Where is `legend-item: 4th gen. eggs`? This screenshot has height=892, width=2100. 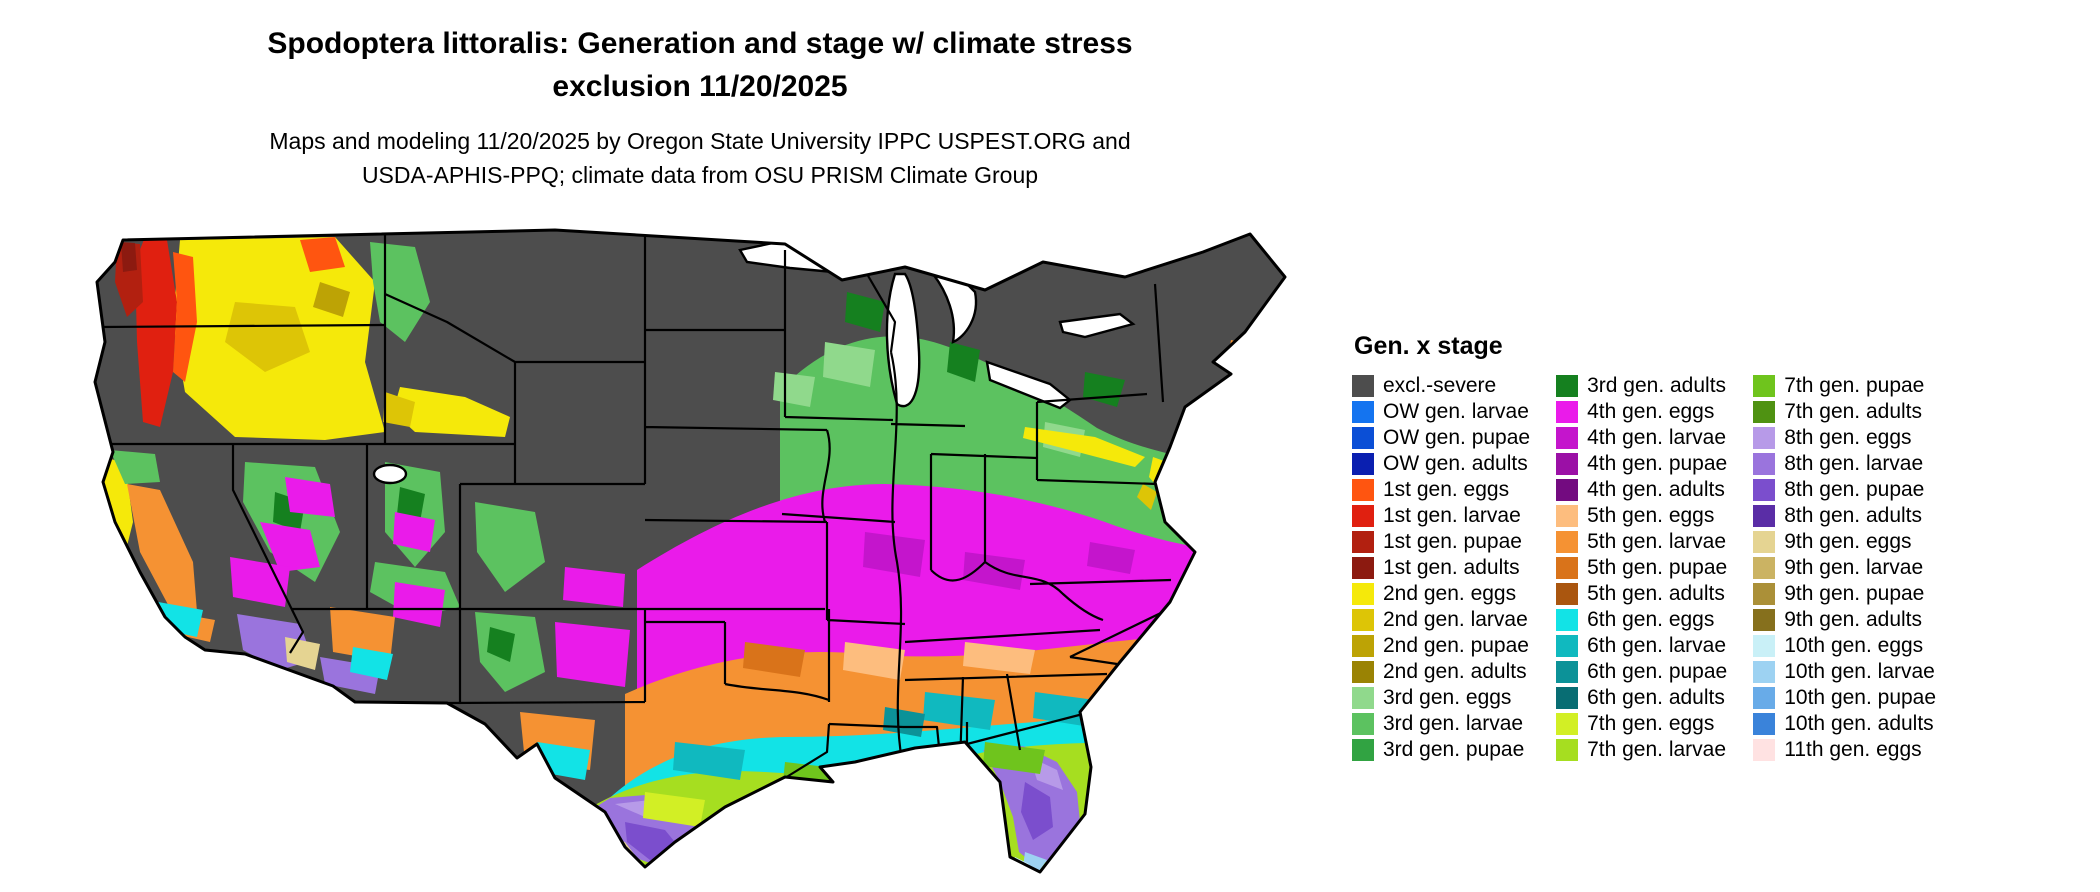 legend-item: 4th gen. eggs is located at coordinates (1641, 412).